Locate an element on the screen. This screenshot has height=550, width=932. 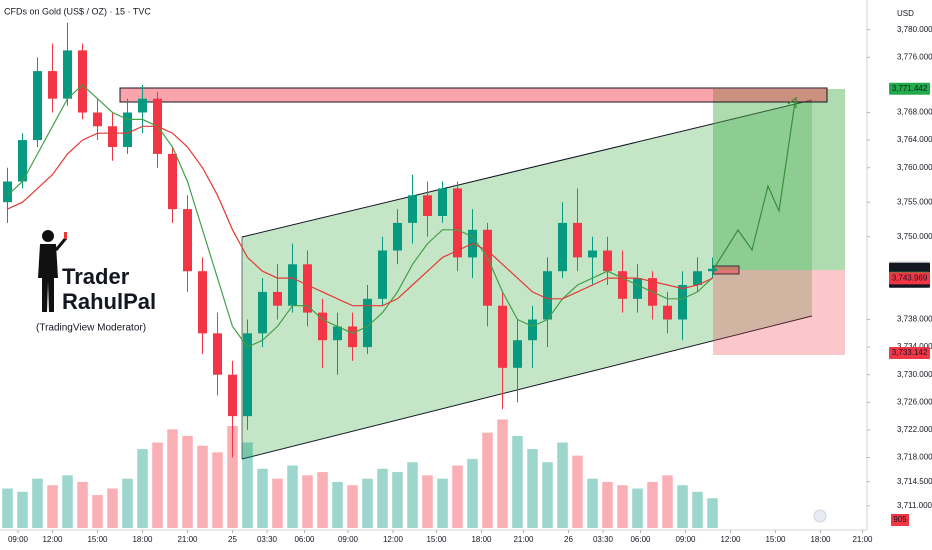
y-tick-label: 3,711.000 is located at coordinates (914, 505).